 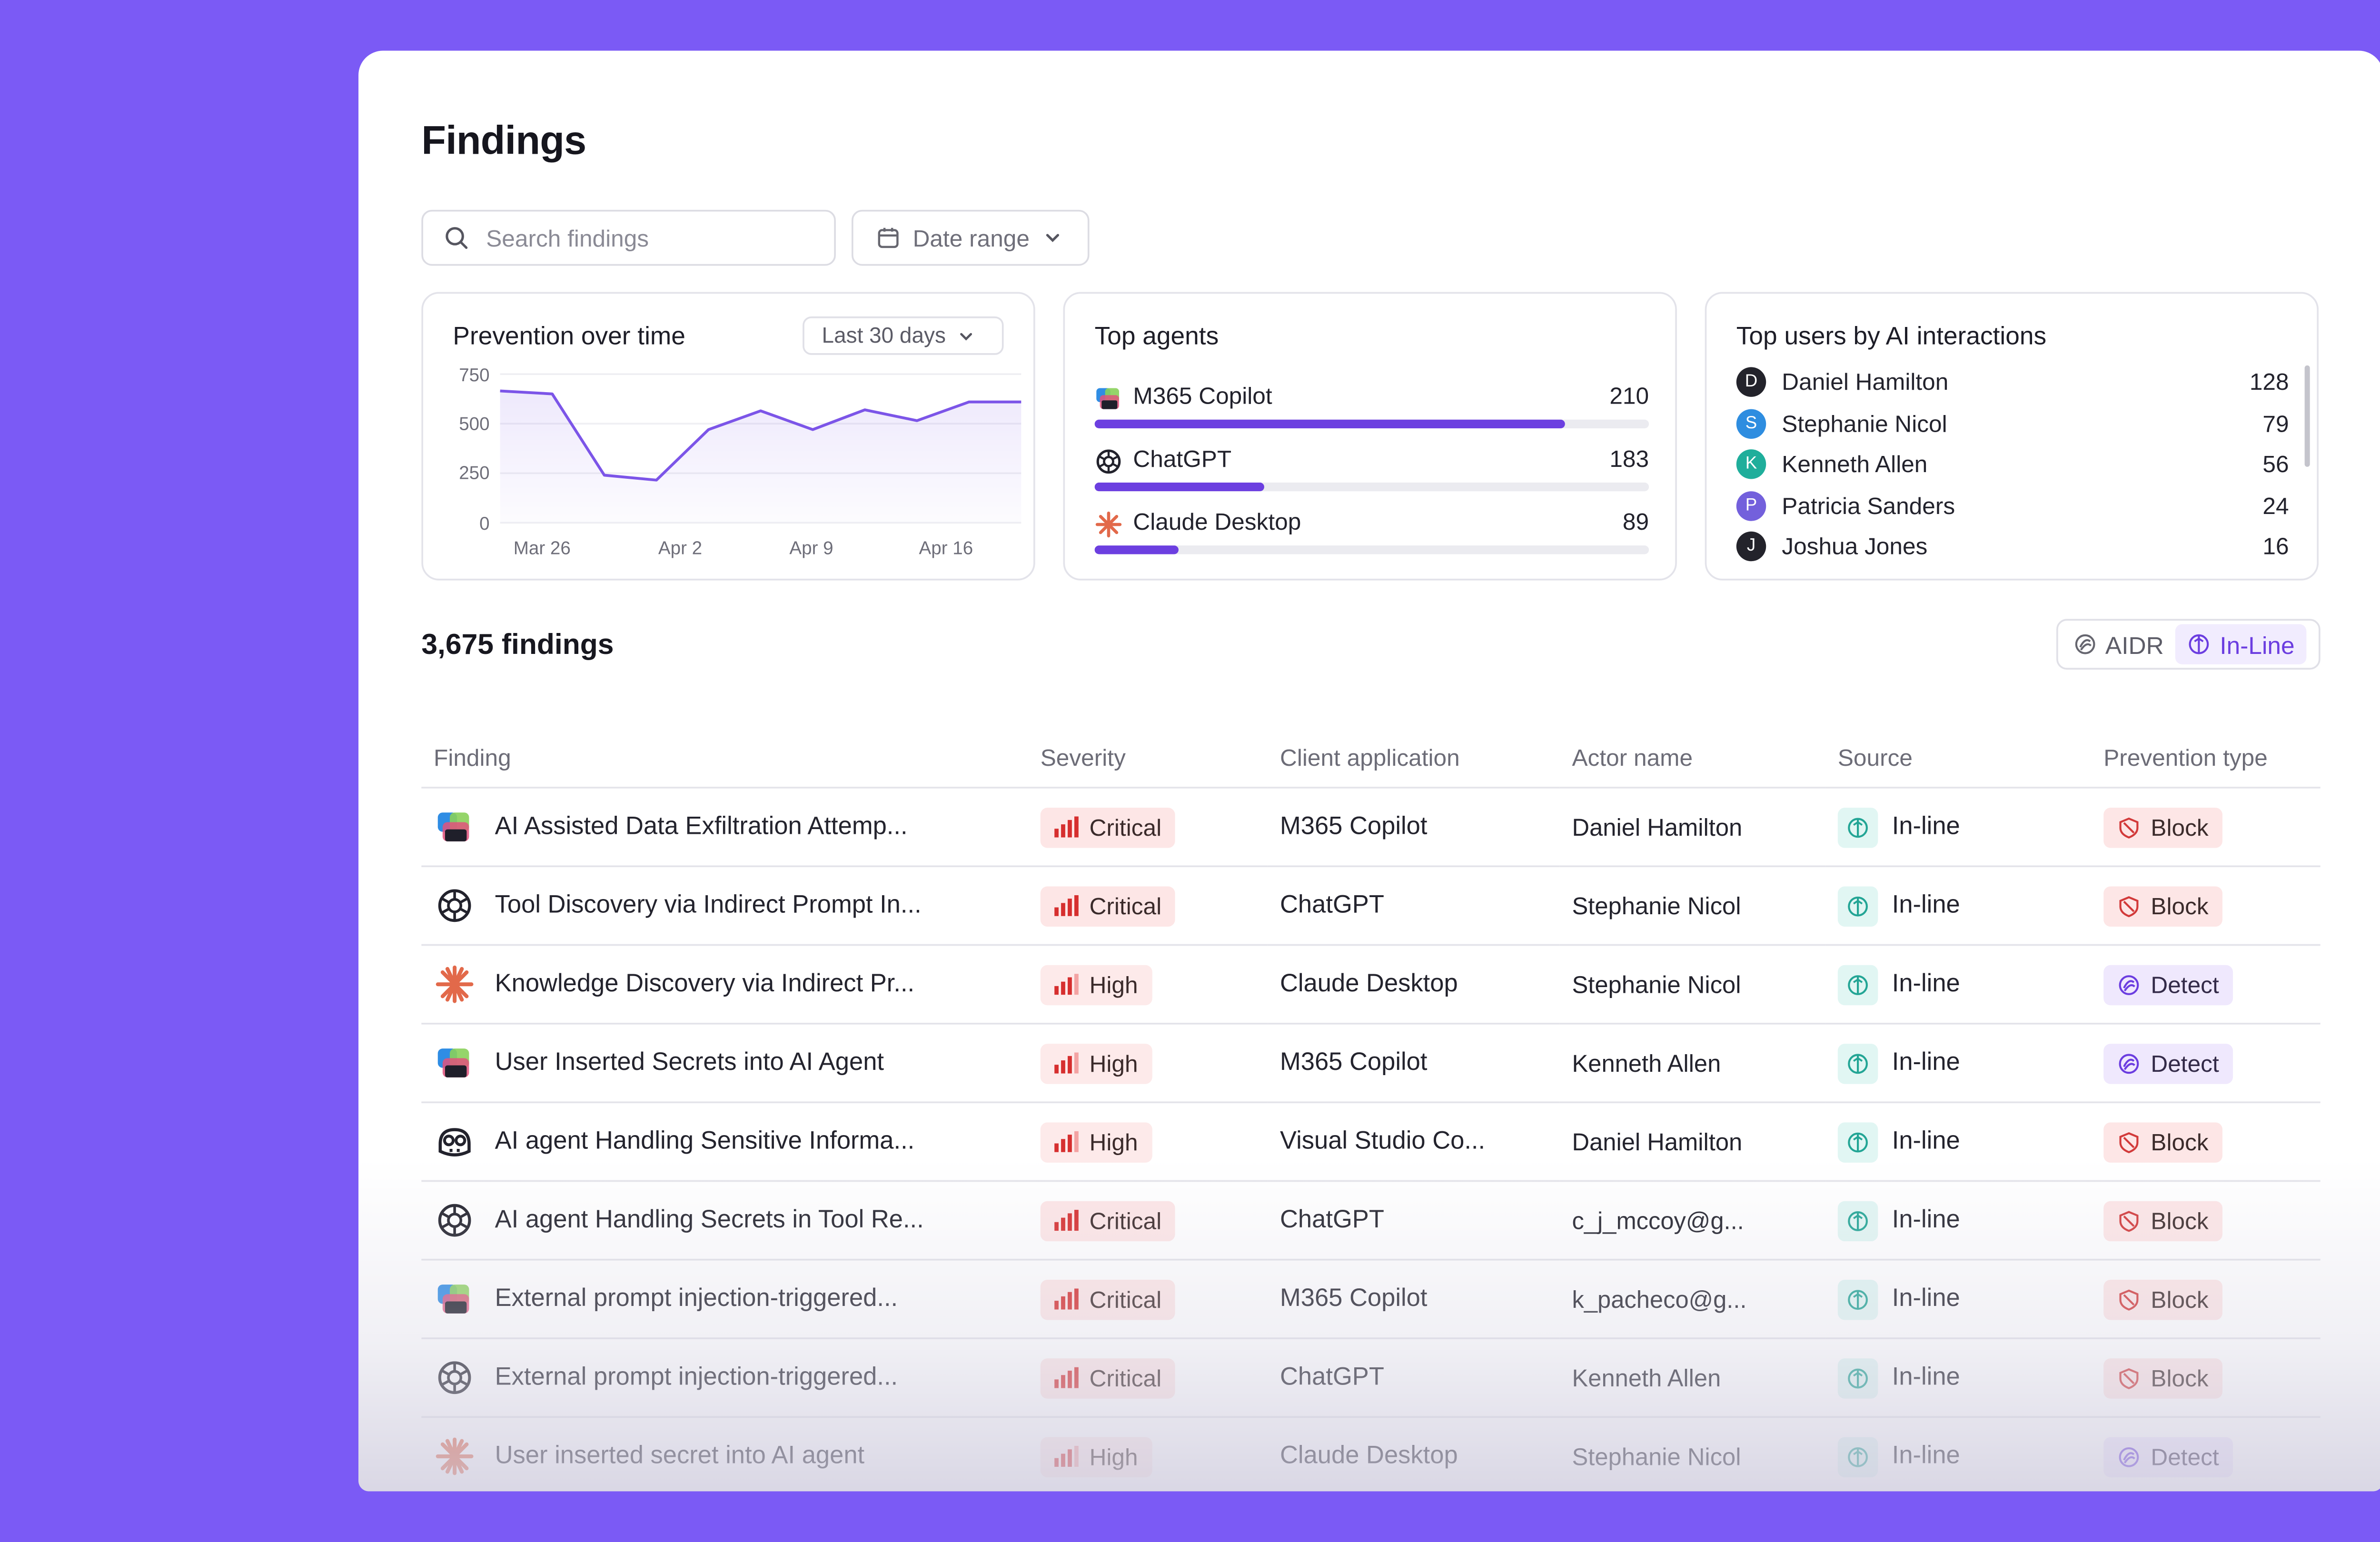 What do you see at coordinates (2012, 548) in the screenshot?
I see `user-row: J Joshua Jones 16` at bounding box center [2012, 548].